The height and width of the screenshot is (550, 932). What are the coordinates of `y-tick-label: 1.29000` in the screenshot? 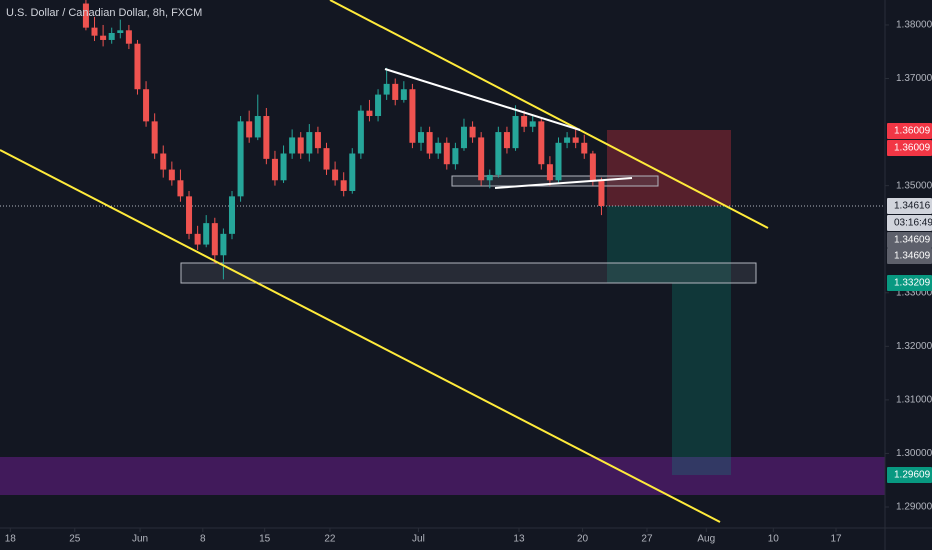 It's located at (914, 507).